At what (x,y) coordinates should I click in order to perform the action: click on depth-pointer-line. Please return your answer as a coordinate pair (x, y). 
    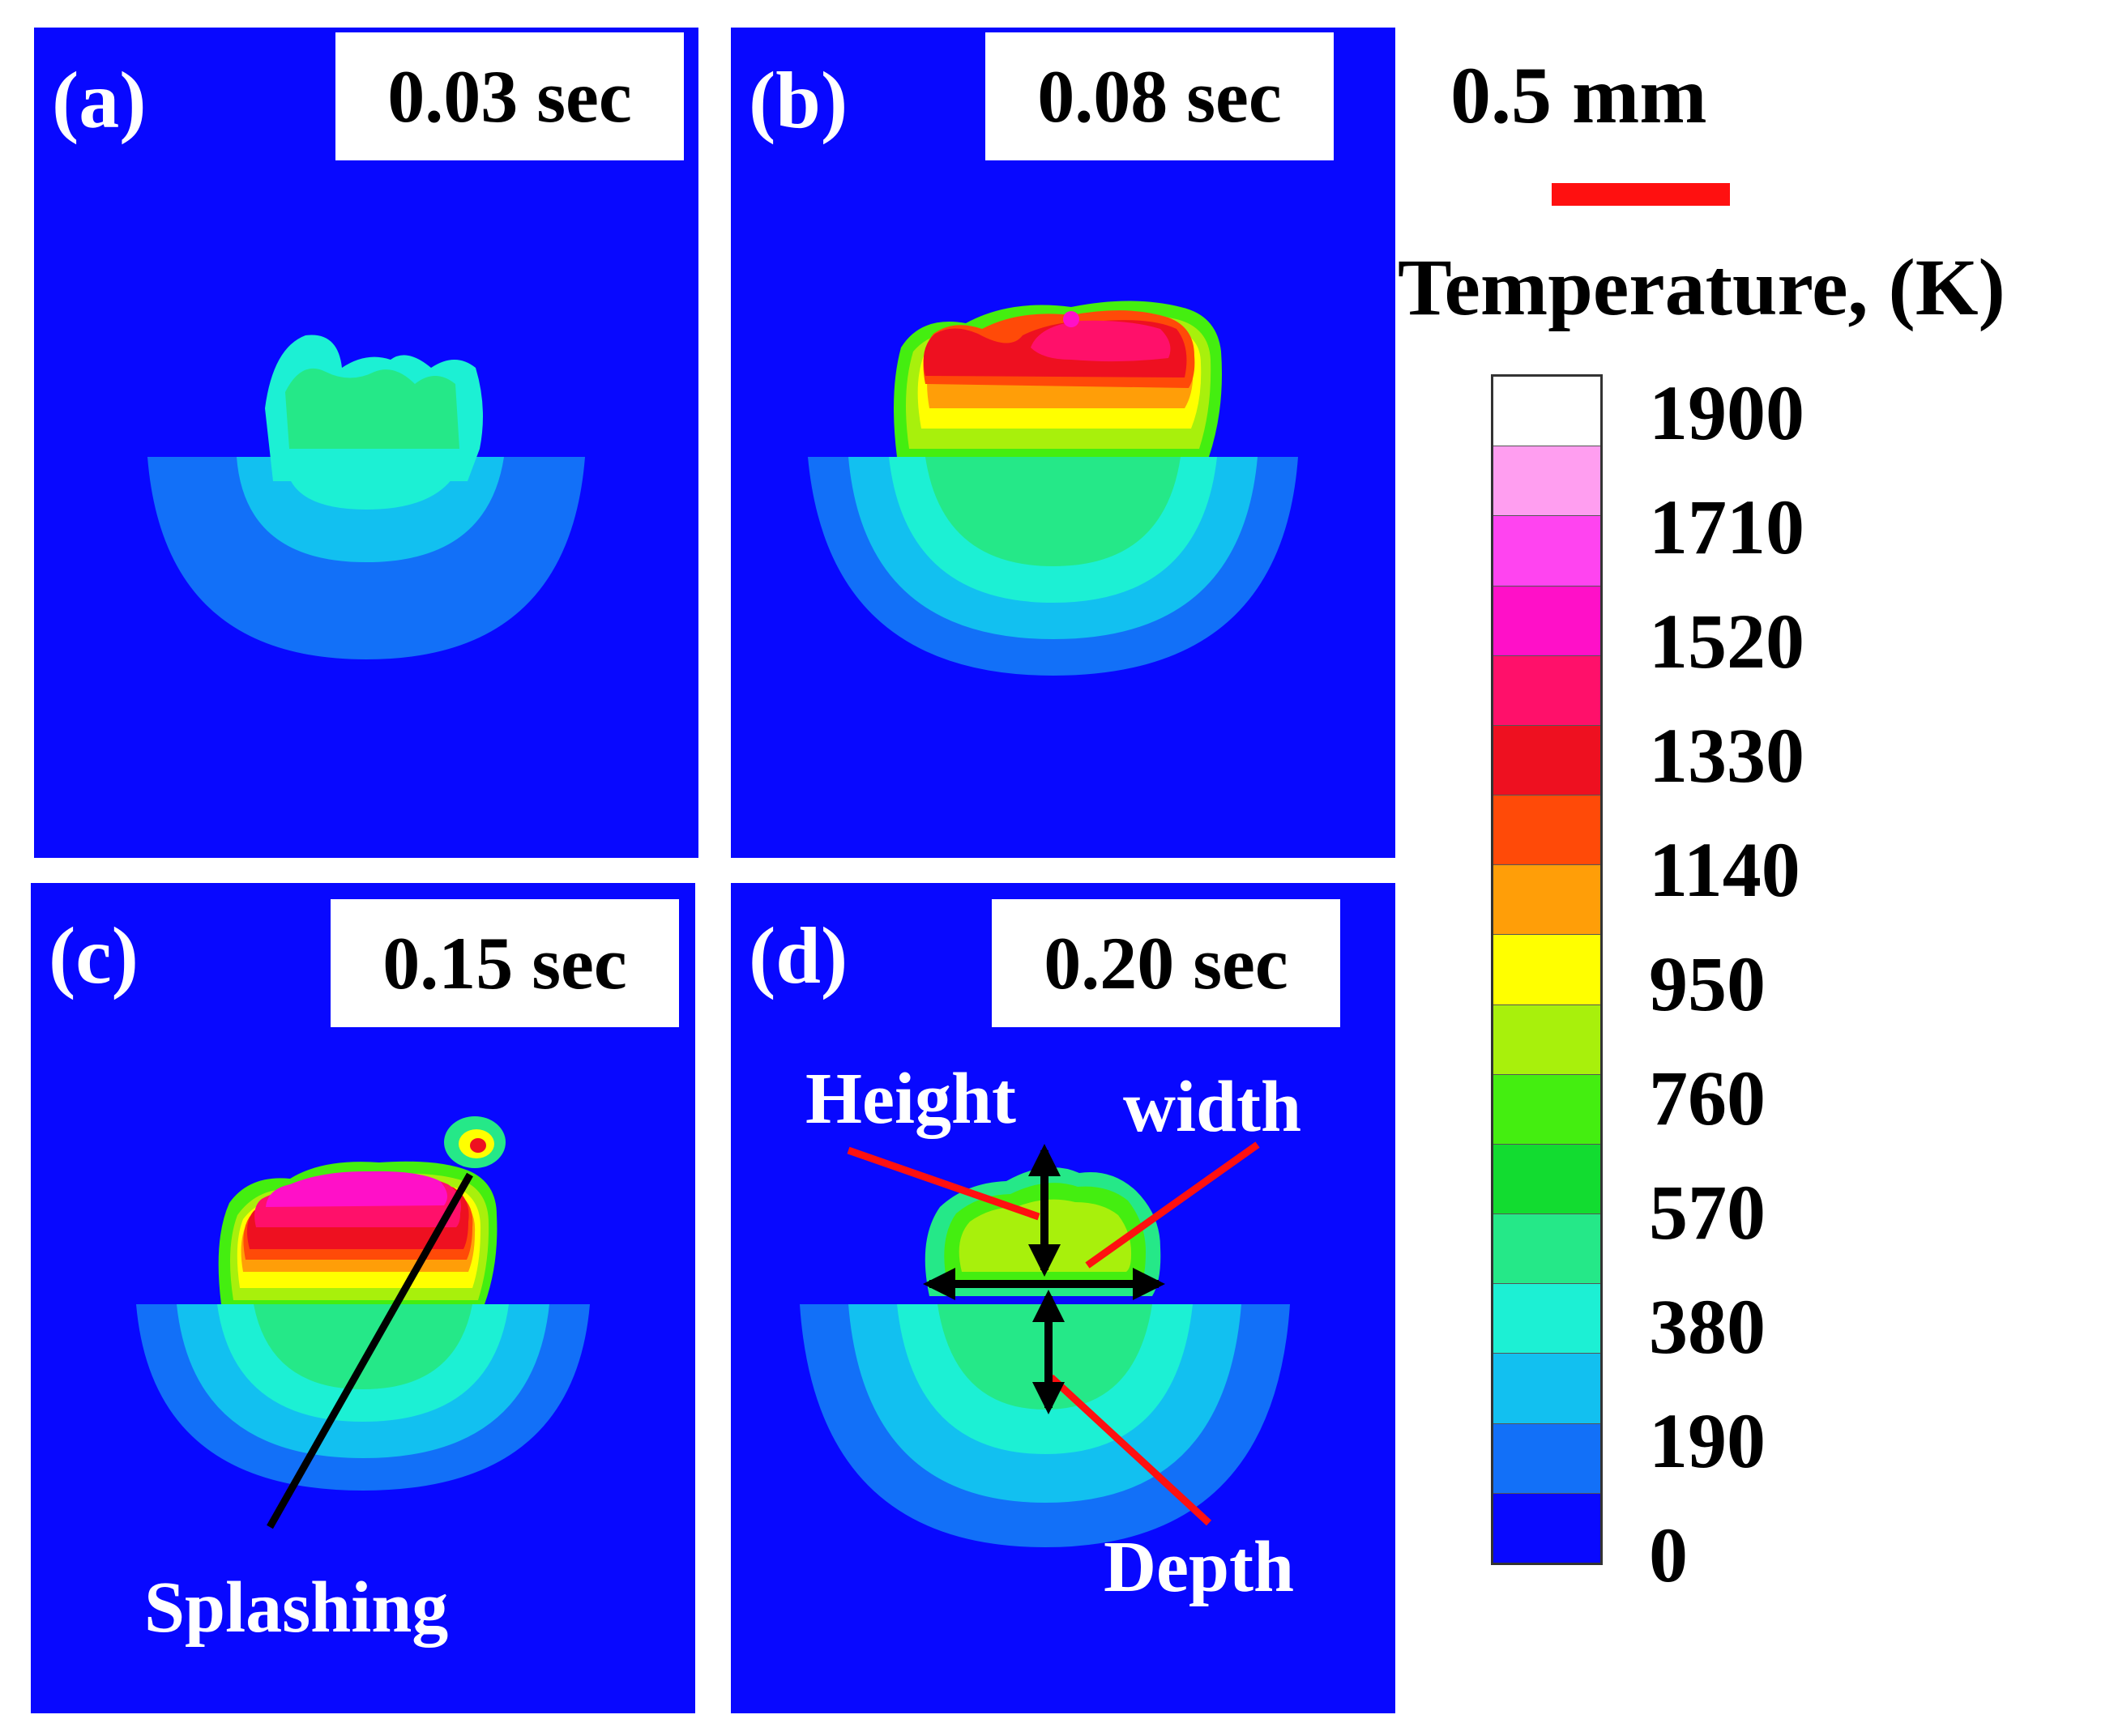
    Looking at the image, I should click on (1130, 1450).